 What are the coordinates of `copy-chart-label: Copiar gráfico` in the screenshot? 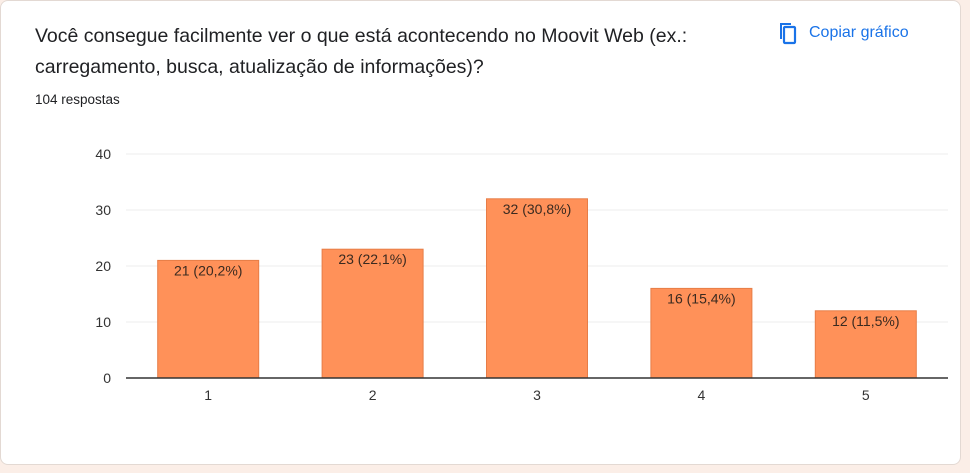 It's located at (859, 32).